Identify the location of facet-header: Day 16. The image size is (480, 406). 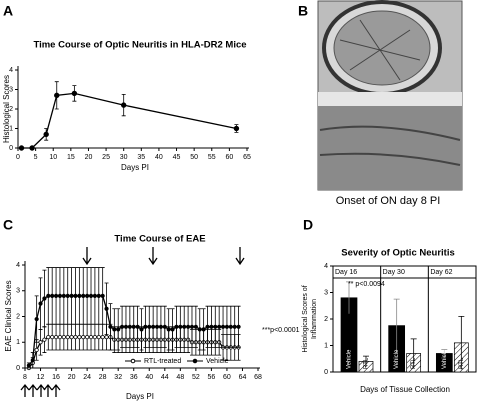
(346, 272).